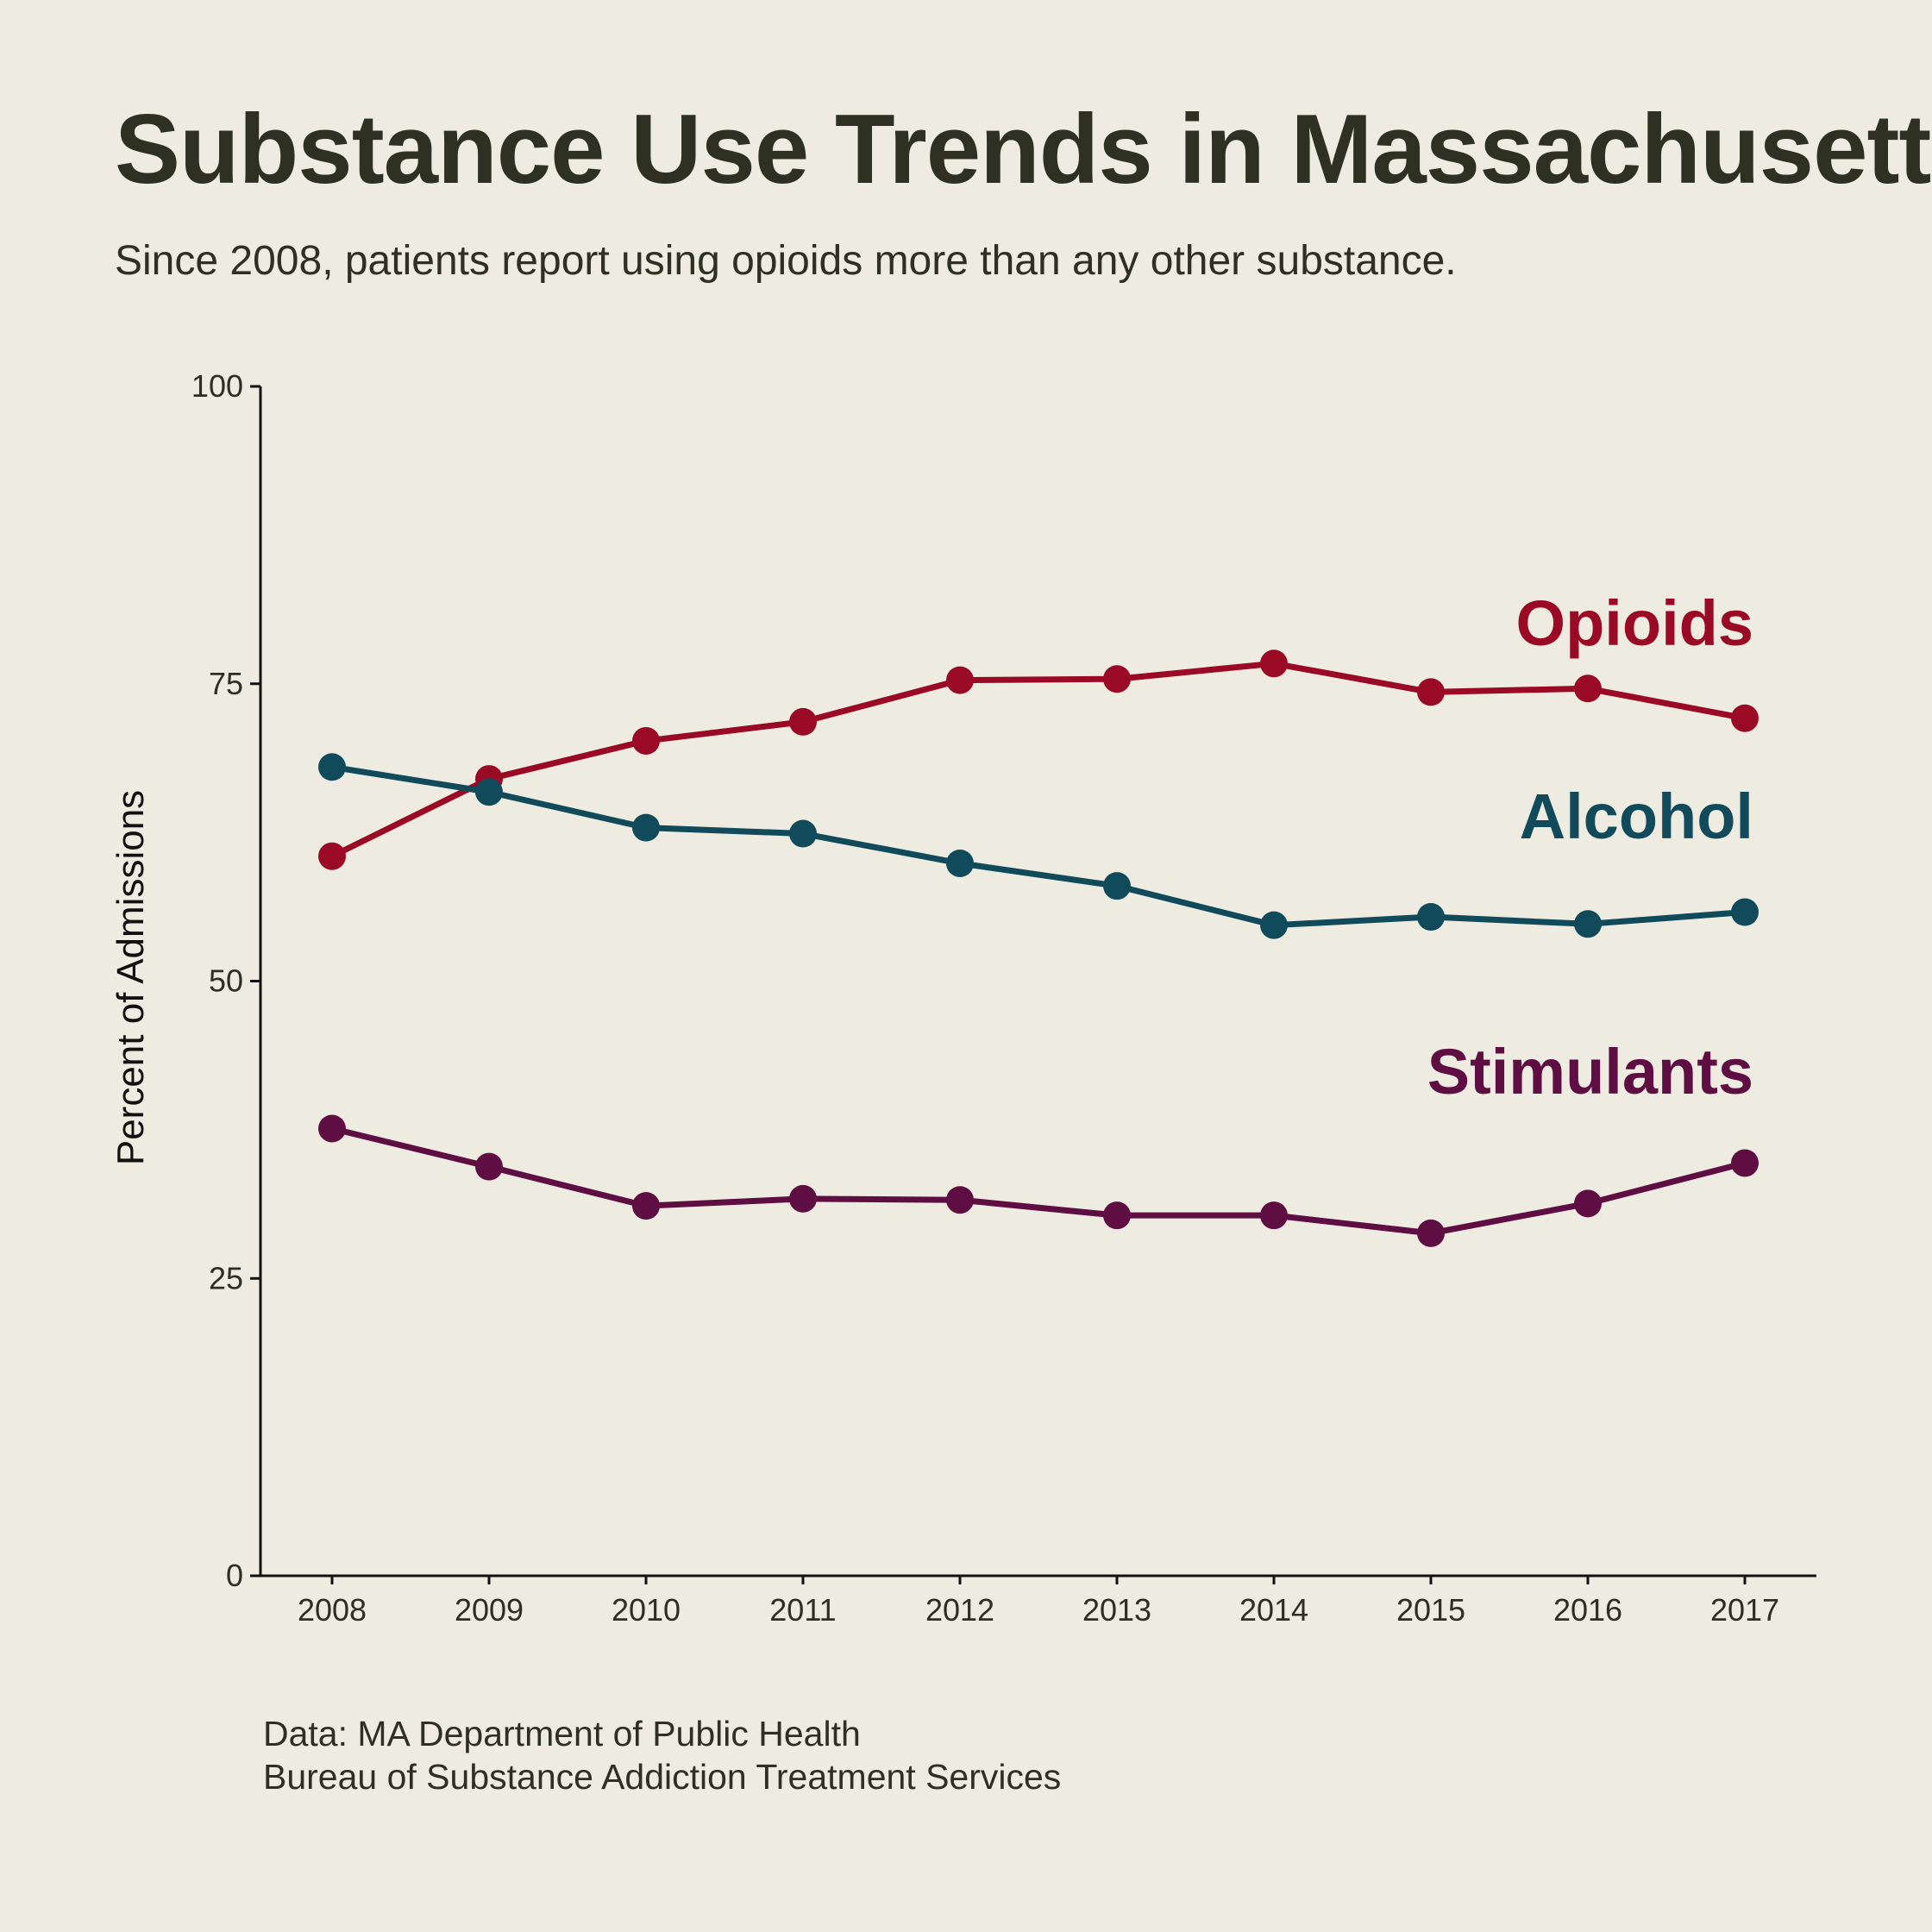 The height and width of the screenshot is (1932, 1932). What do you see at coordinates (490, 1610) in the screenshot?
I see `x-tick-label: 2009` at bounding box center [490, 1610].